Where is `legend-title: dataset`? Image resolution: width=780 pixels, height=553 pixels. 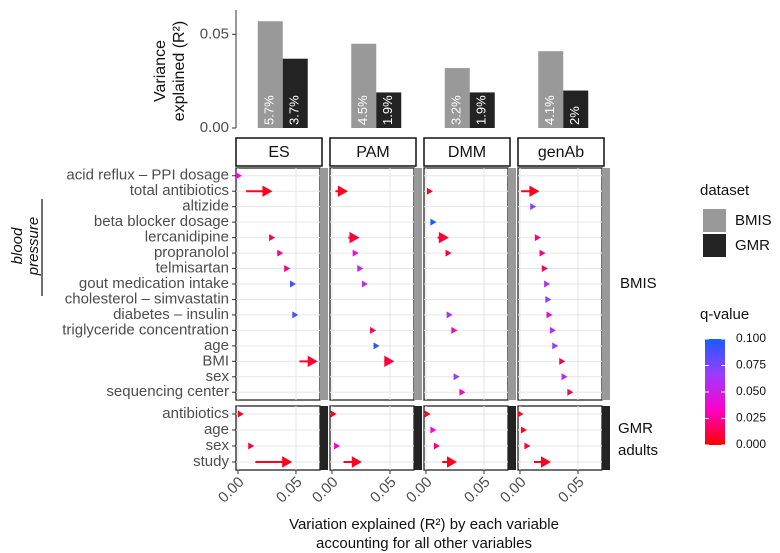
legend-title: dataset is located at coordinates (725, 190).